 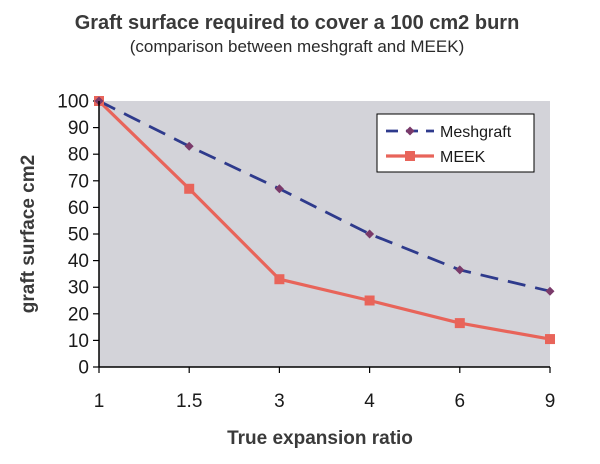 I want to click on chart-subtitle: (comparison between meshgraft and MEEK), so click(x=297, y=46).